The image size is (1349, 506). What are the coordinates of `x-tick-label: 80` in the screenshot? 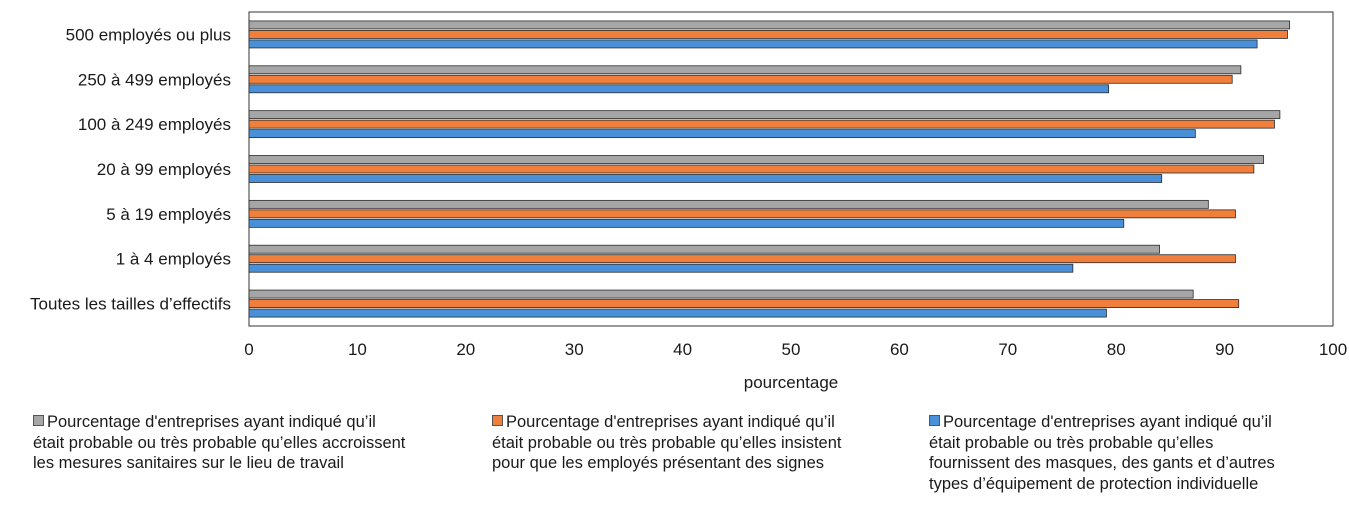 It's located at (1116, 349).